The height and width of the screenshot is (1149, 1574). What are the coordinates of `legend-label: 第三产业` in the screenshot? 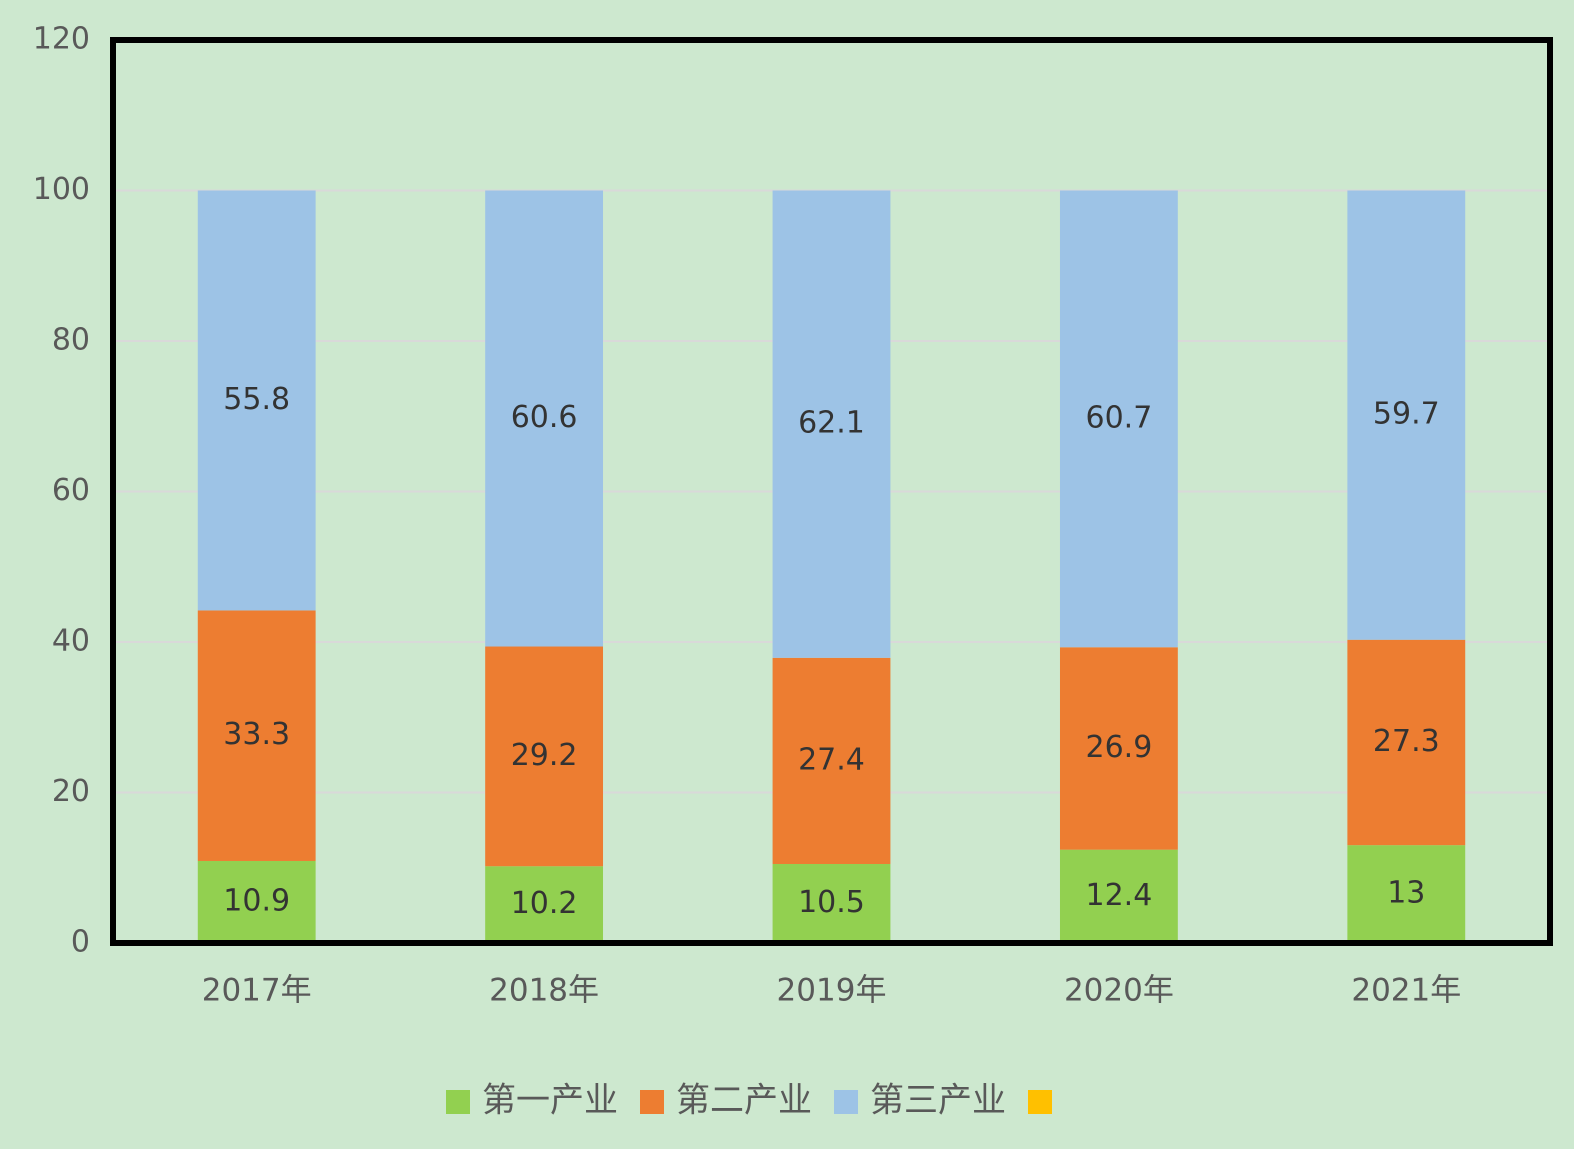 It's located at (938, 1101).